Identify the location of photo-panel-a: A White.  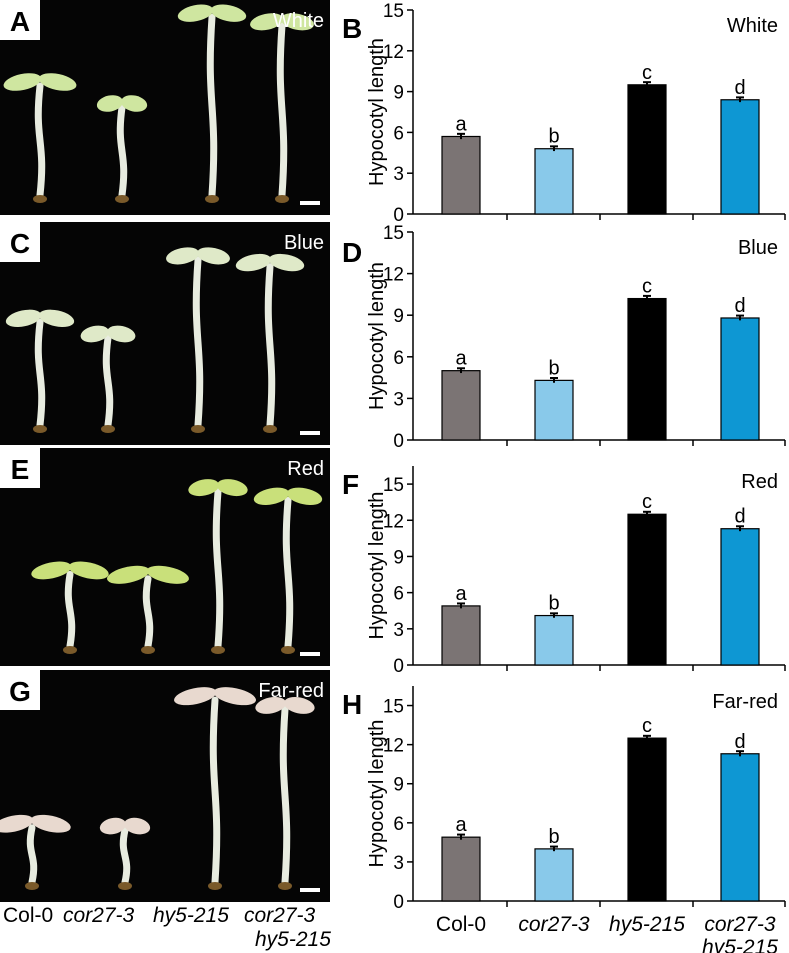
(165, 107).